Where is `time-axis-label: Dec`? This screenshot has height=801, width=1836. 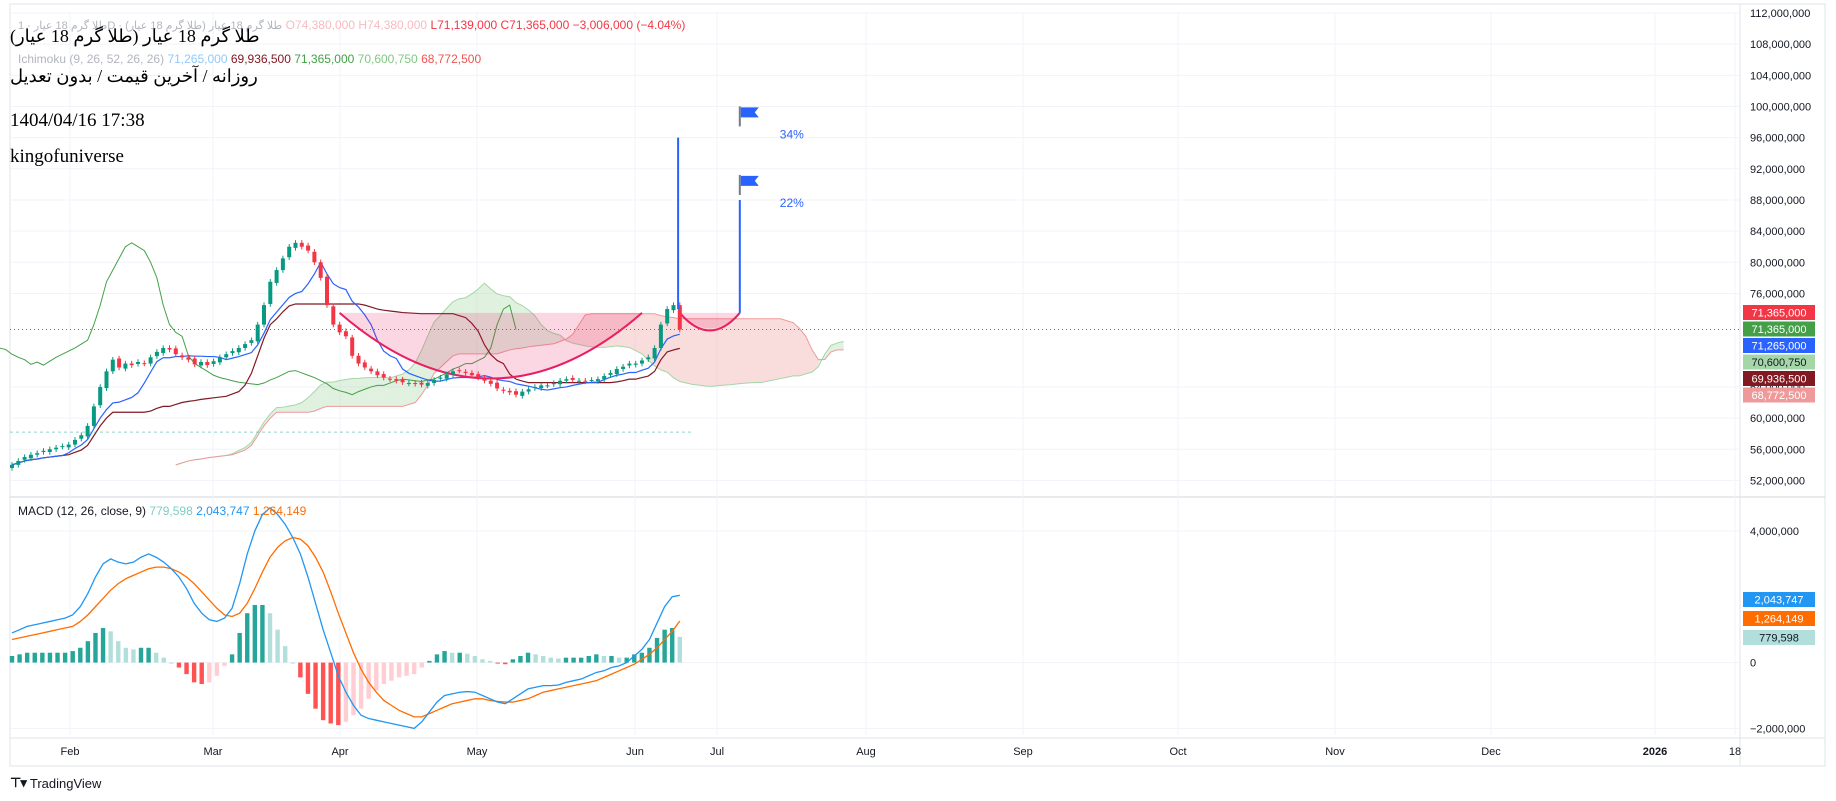
time-axis-label: Dec is located at coordinates (1491, 752).